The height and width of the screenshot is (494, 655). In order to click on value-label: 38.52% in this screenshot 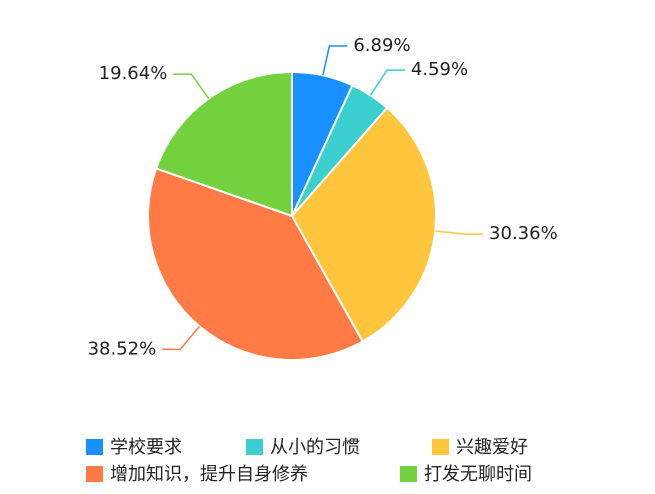, I will do `click(122, 348)`.